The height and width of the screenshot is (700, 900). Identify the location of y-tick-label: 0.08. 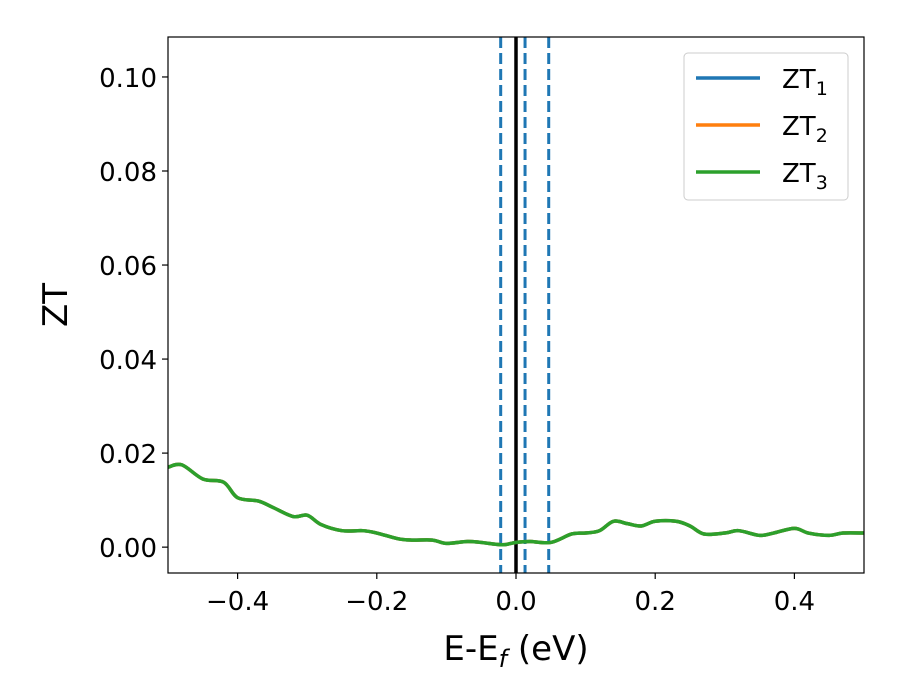
(128, 173).